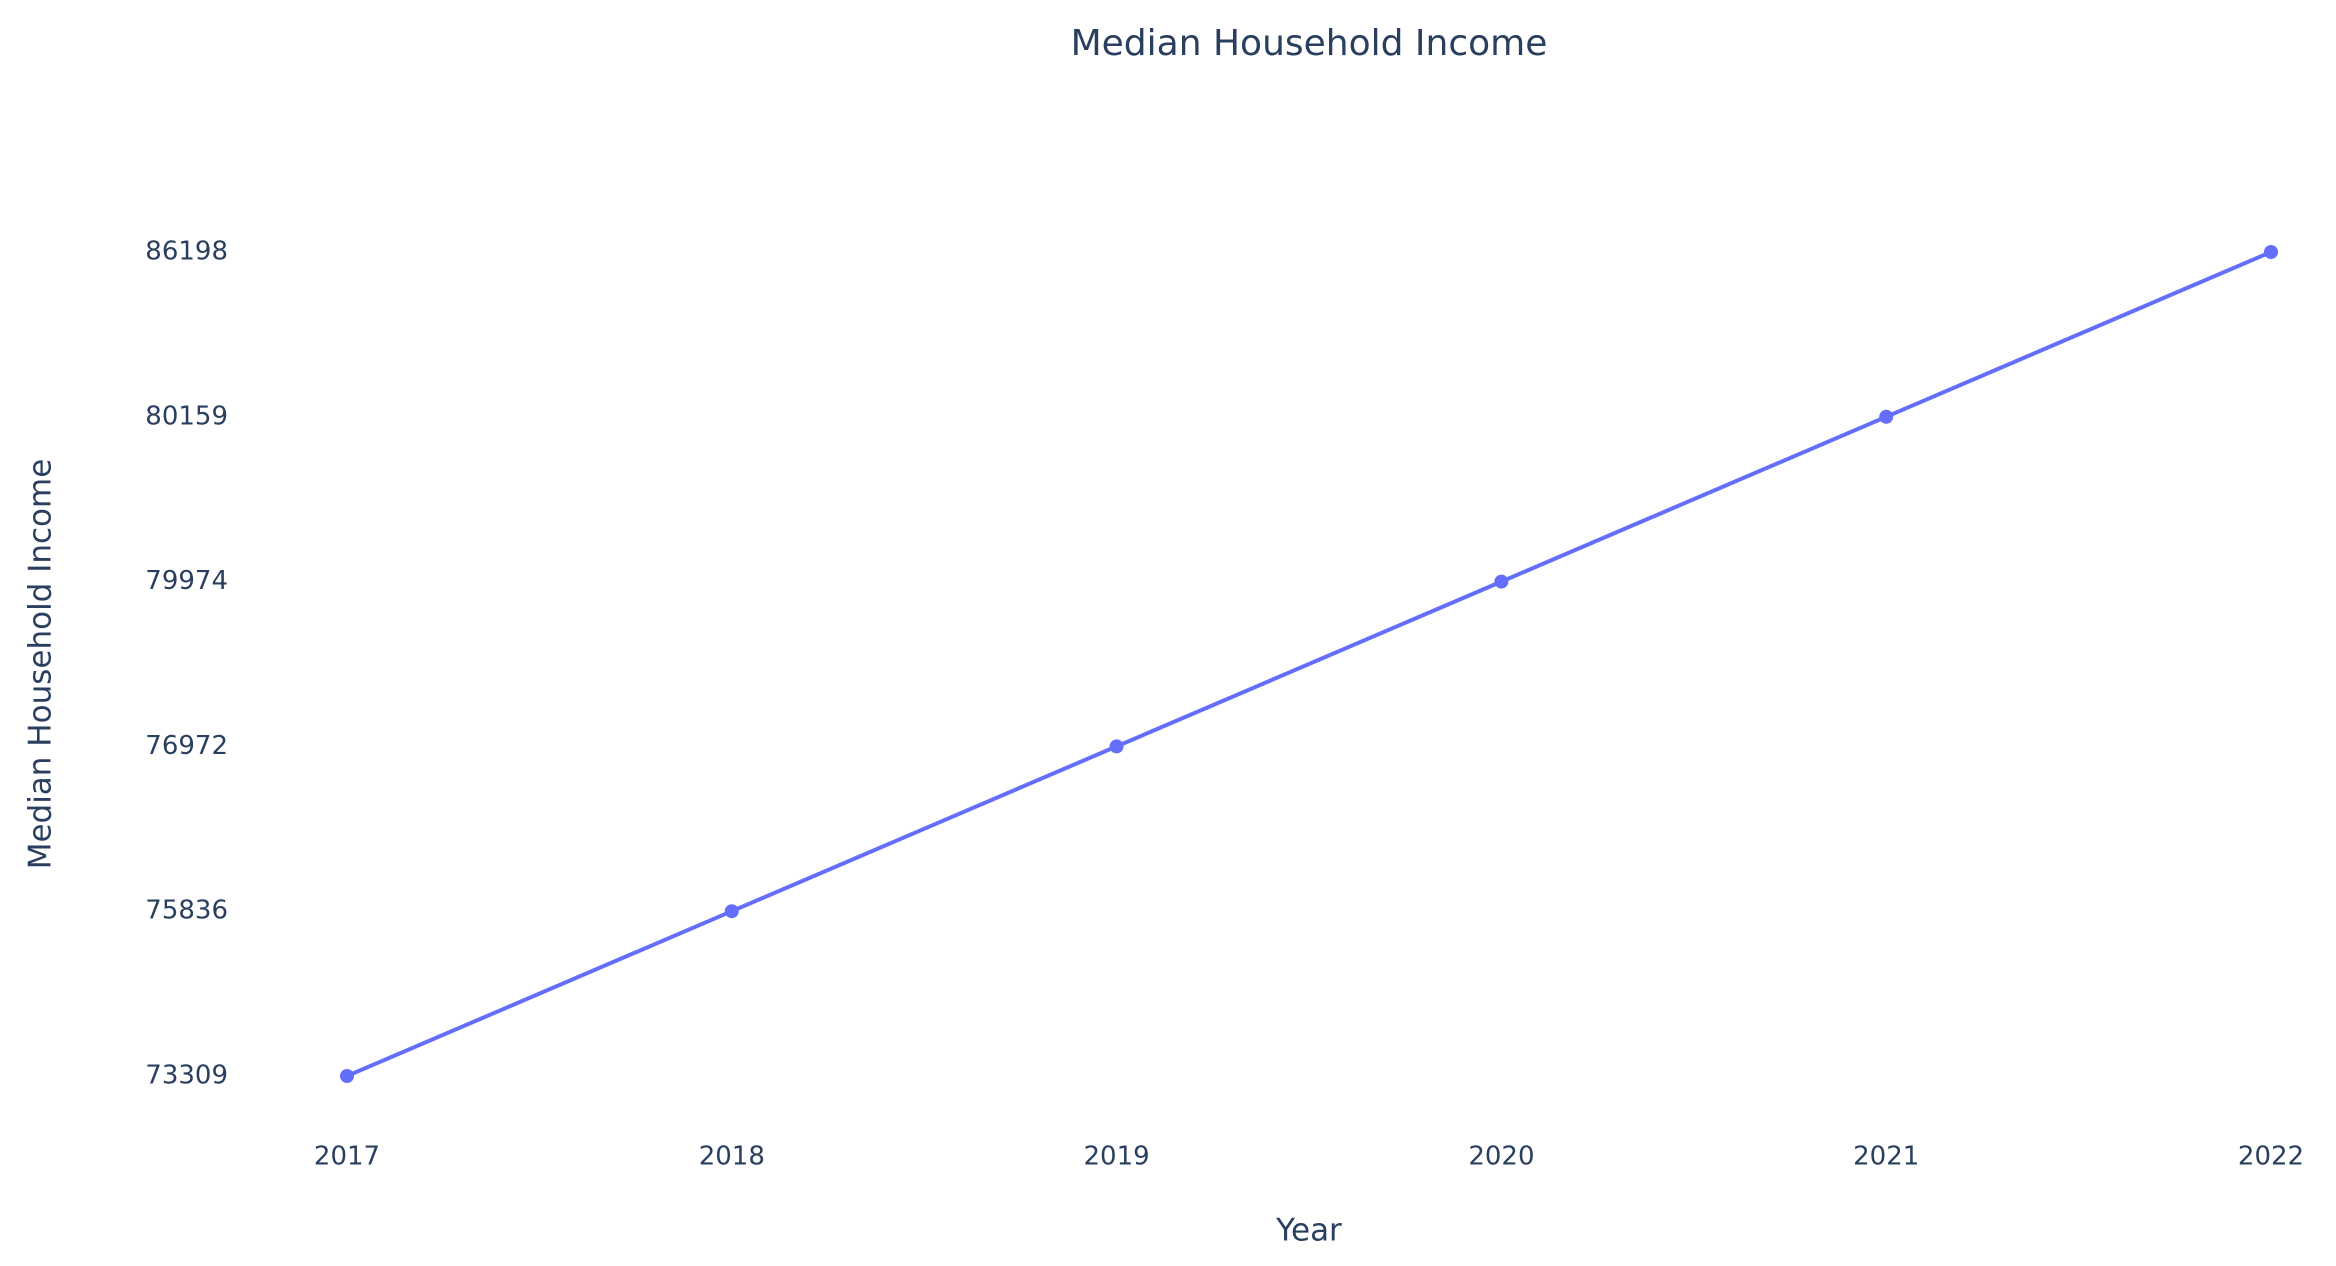 This screenshot has width=2336, height=1266. What do you see at coordinates (186, 416) in the screenshot?
I see `y-tick-label: 80159` at bounding box center [186, 416].